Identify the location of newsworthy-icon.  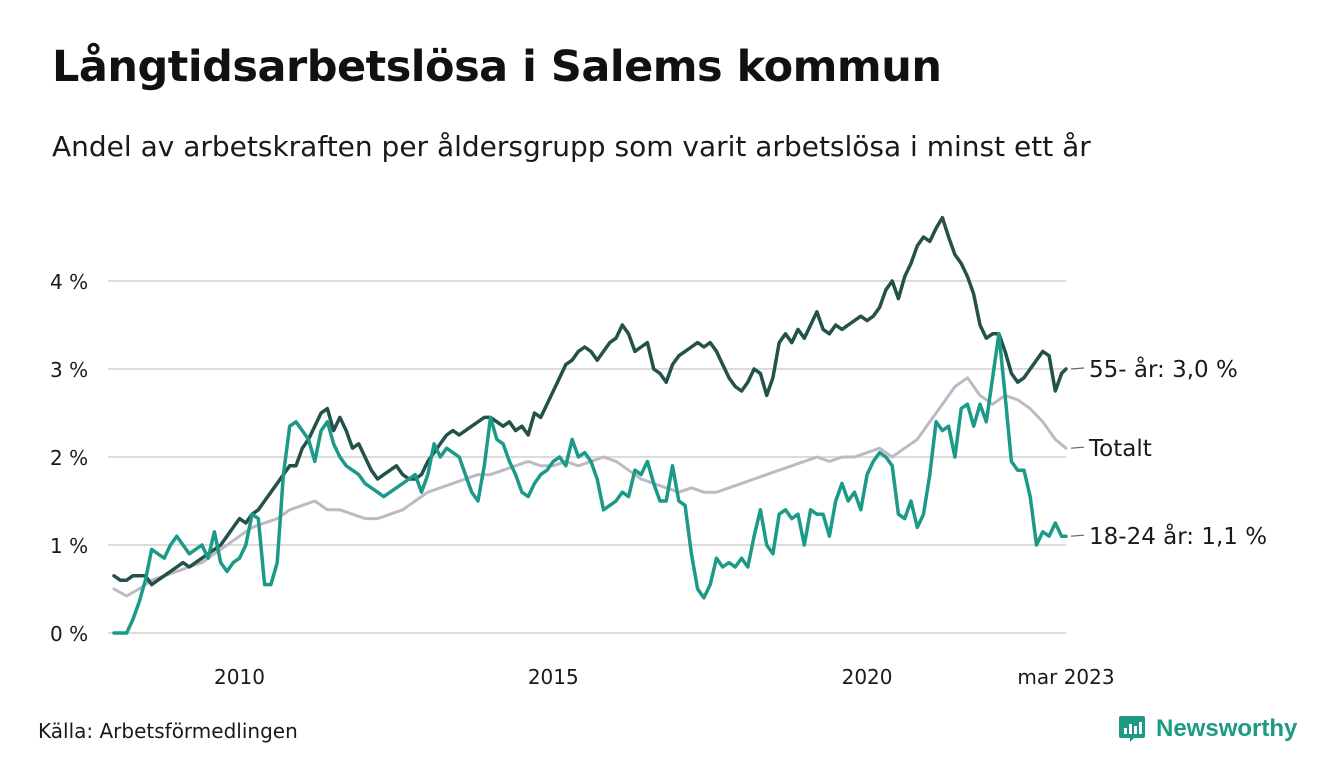
(1132, 729).